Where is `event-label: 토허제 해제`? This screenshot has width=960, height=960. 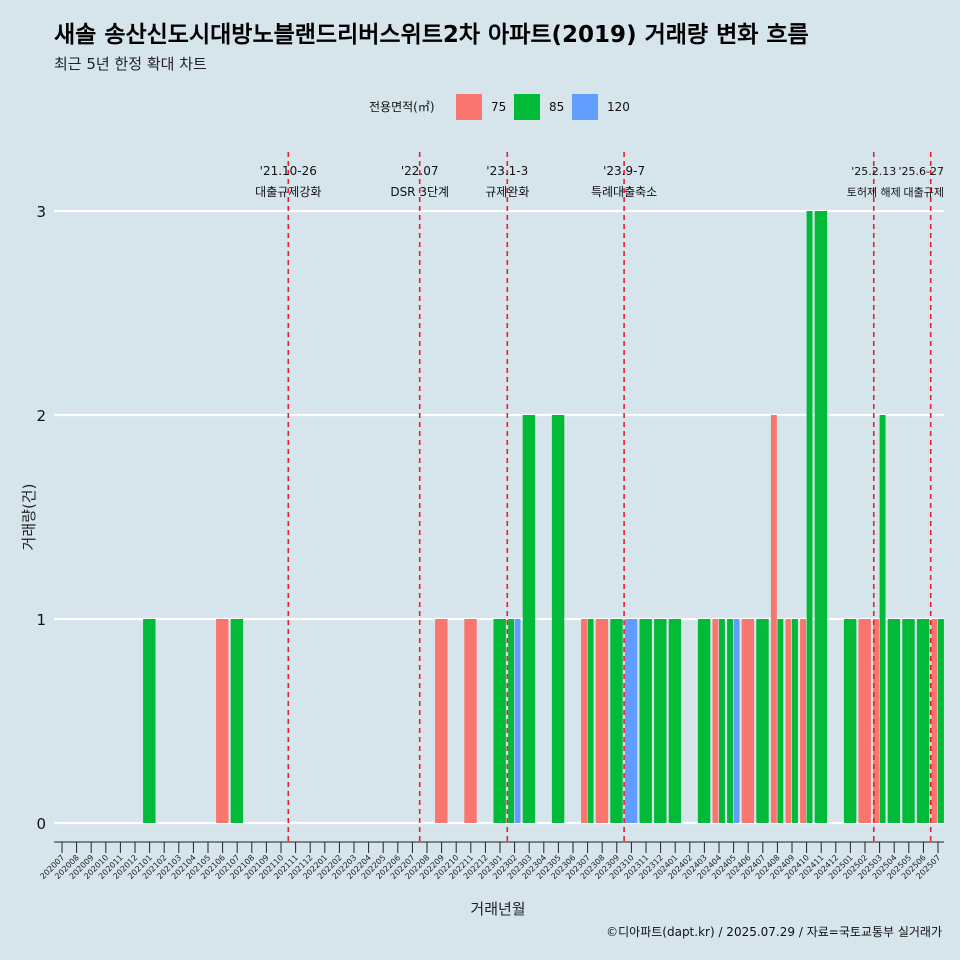
event-label: 토허제 해제 is located at coordinates (874, 192).